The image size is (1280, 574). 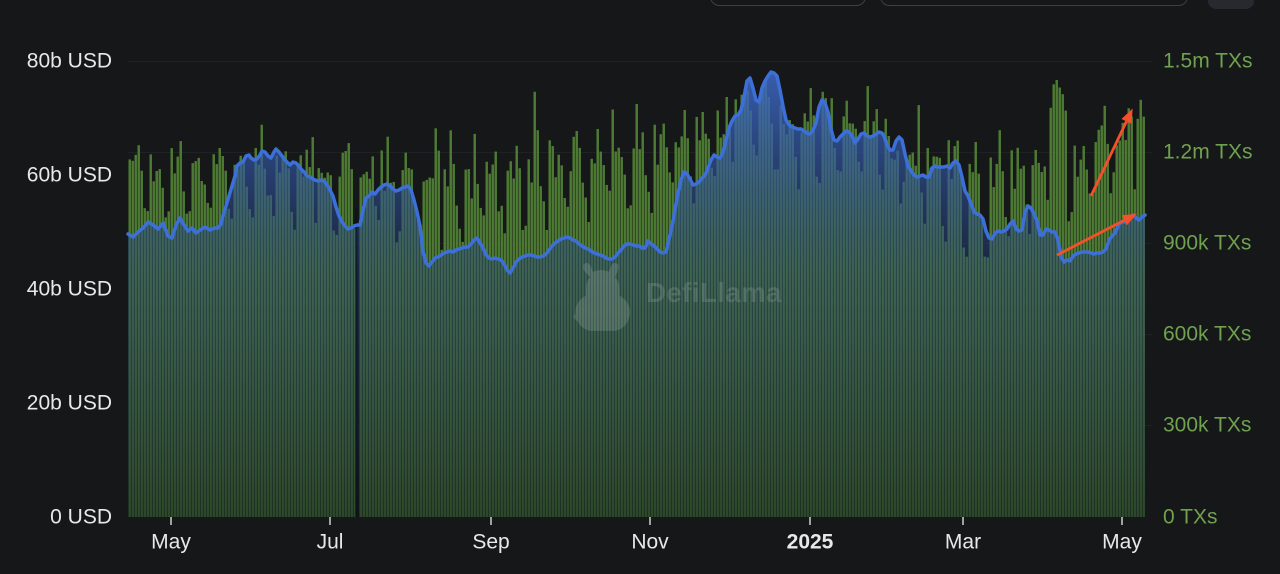 I want to click on svg-text: Sep, so click(x=490, y=542).